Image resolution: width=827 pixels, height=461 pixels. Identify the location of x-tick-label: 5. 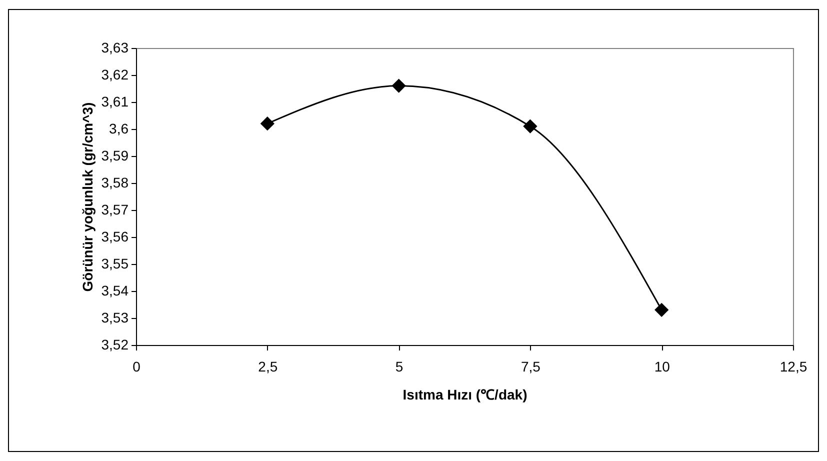
(399, 366).